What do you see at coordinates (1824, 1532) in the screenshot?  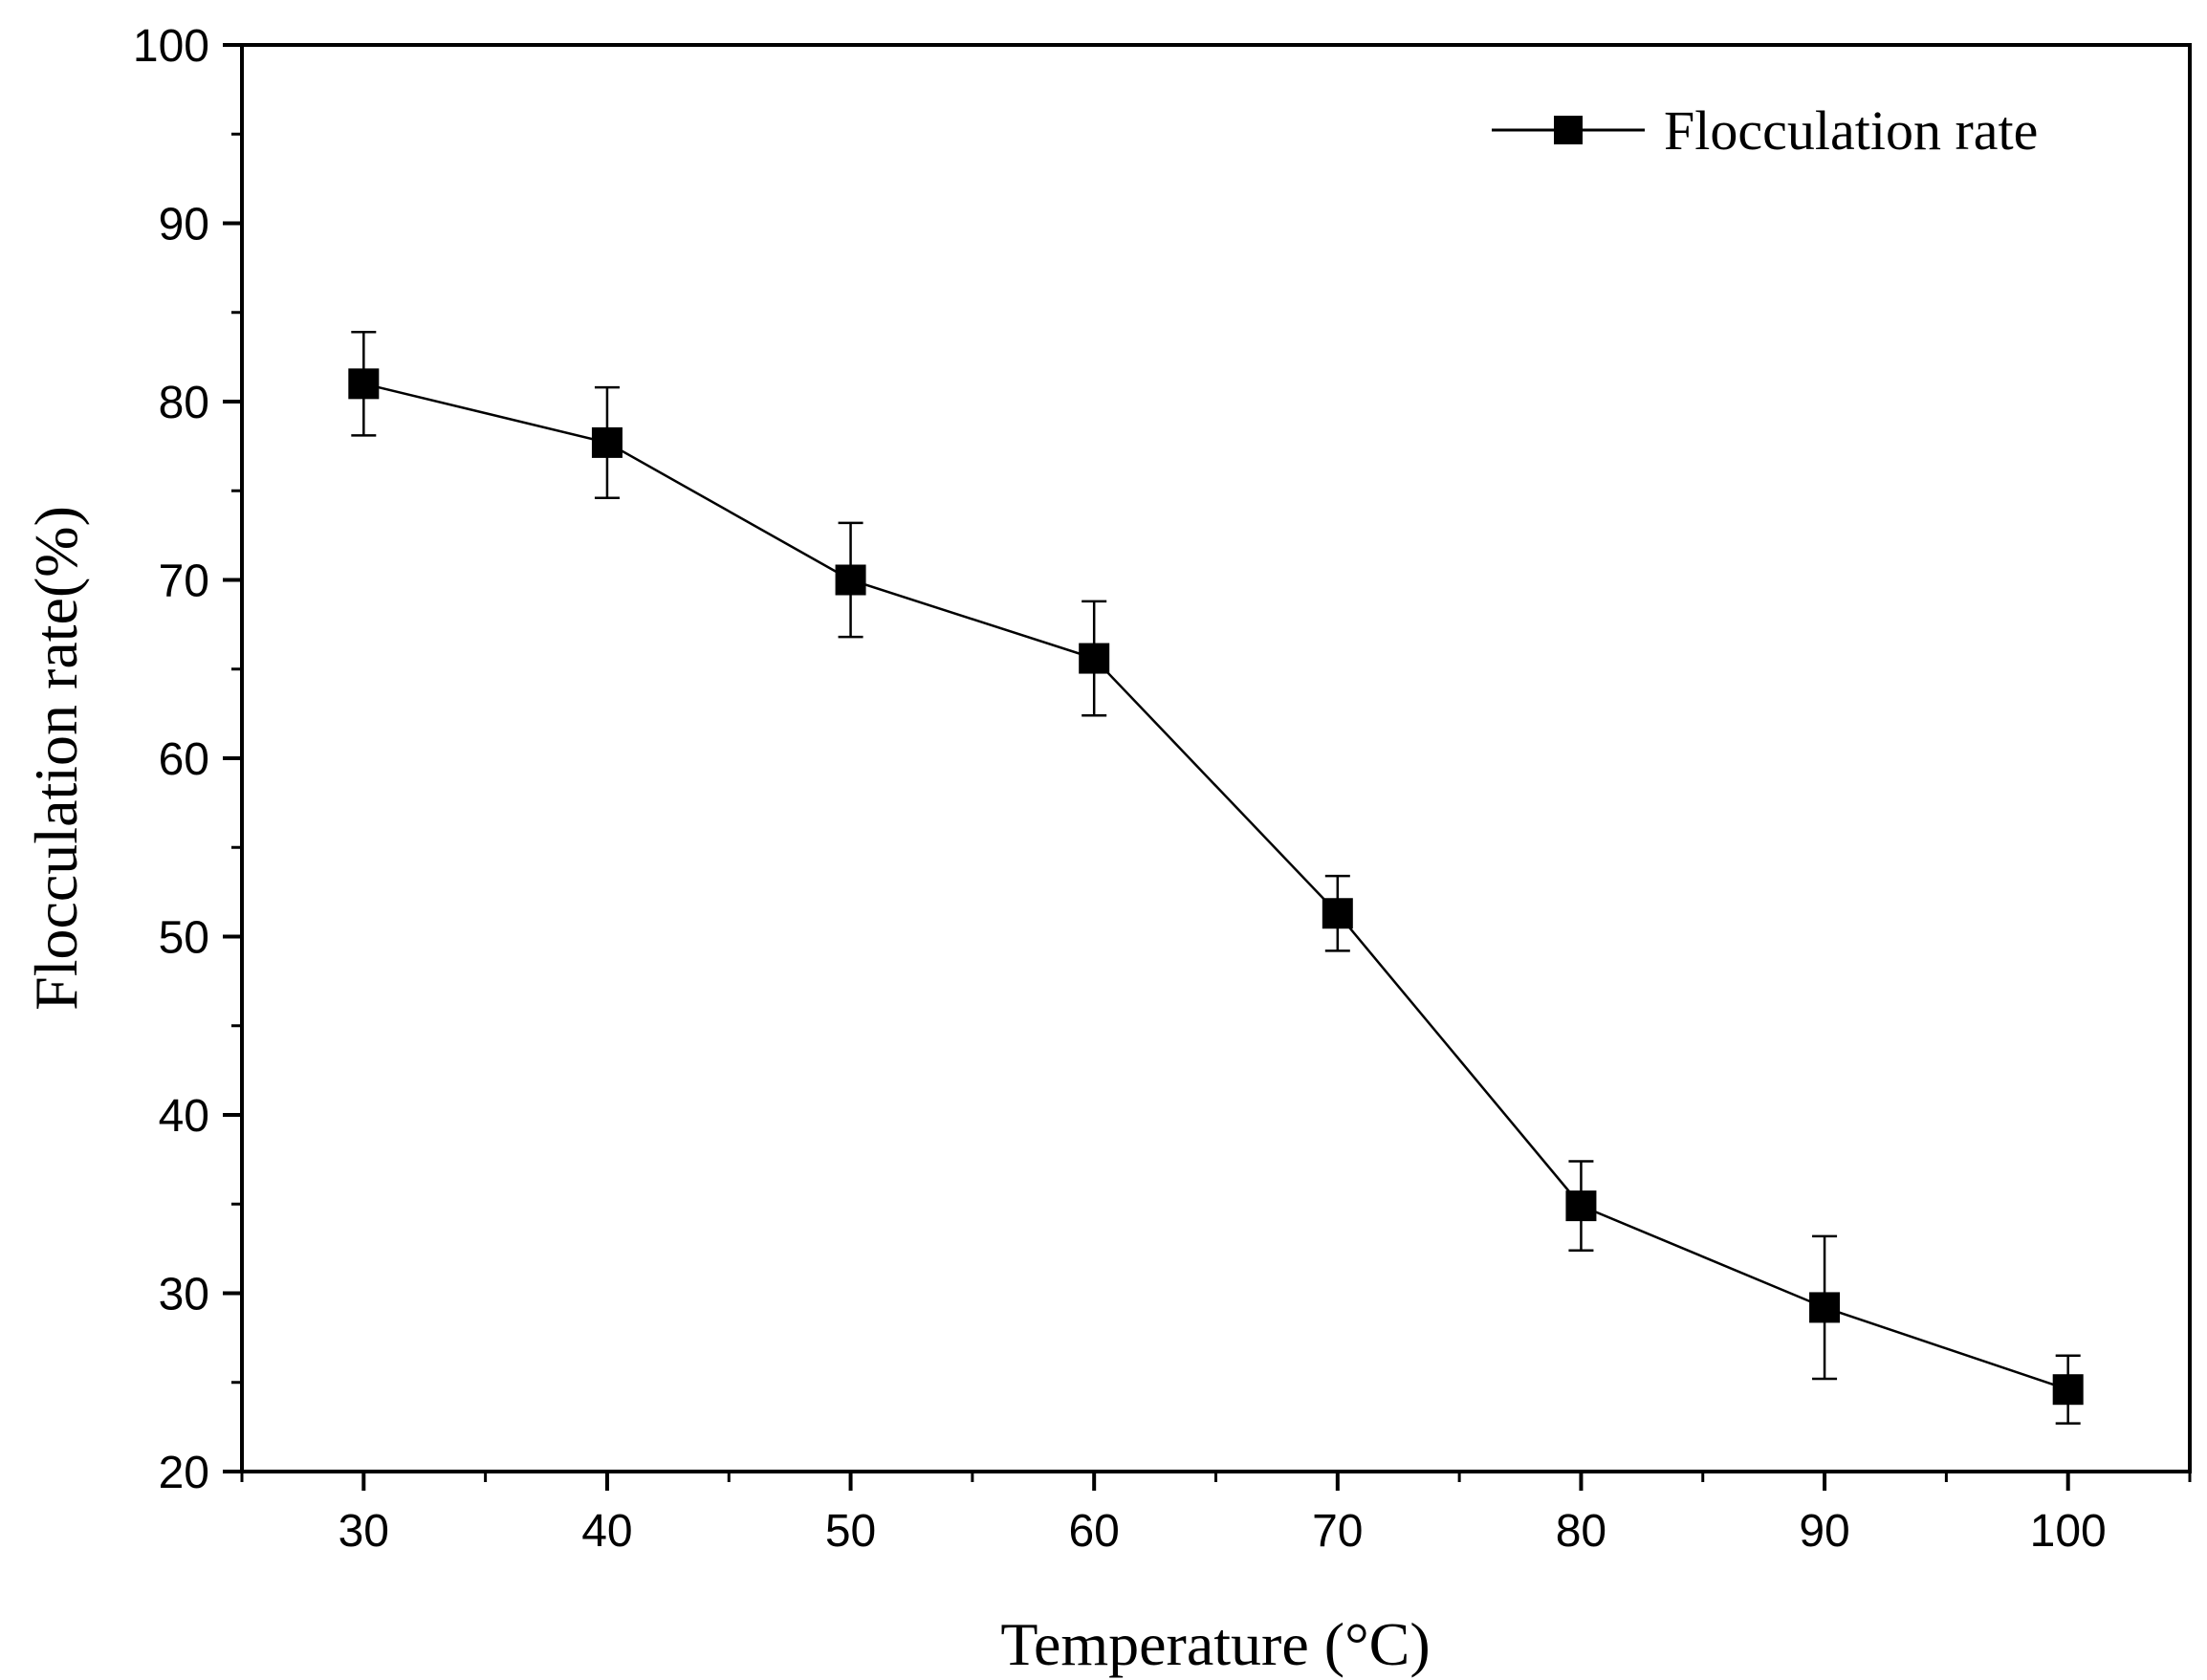 I see `x-tick-label: 90` at bounding box center [1824, 1532].